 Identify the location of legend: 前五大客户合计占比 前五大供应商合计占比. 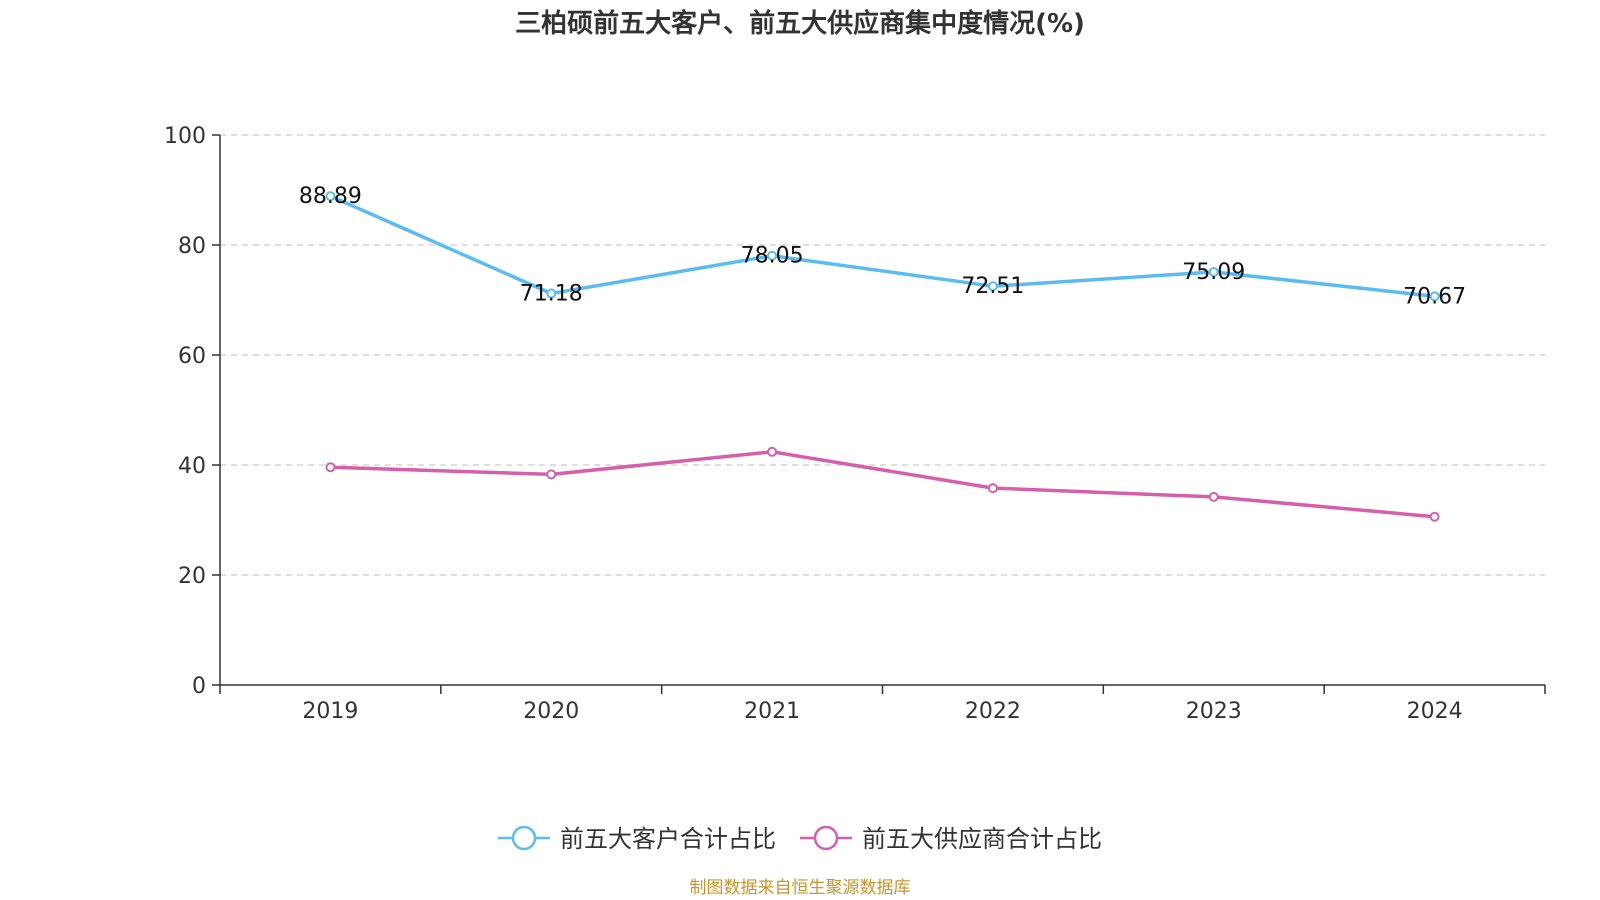
(800, 839).